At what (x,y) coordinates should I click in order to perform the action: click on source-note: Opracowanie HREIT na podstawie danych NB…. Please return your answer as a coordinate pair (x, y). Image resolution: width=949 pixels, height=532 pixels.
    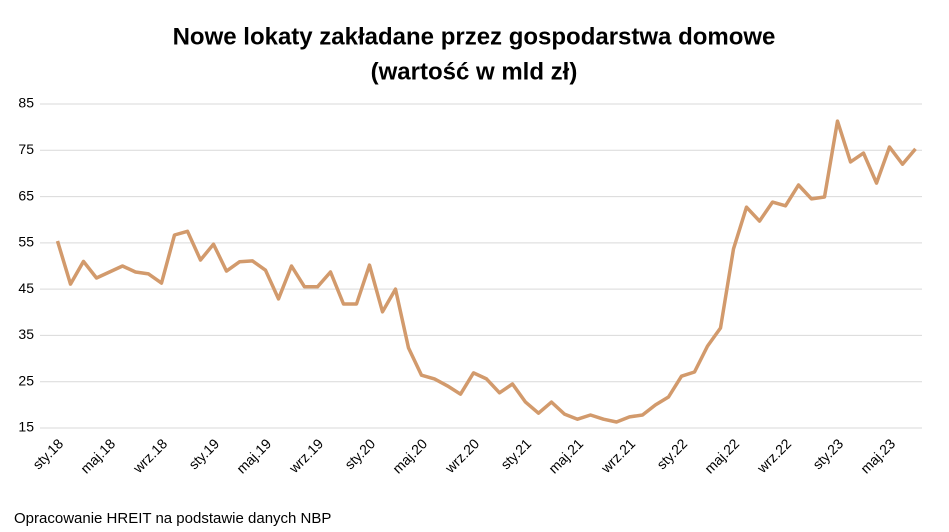
    Looking at the image, I should click on (172, 518).